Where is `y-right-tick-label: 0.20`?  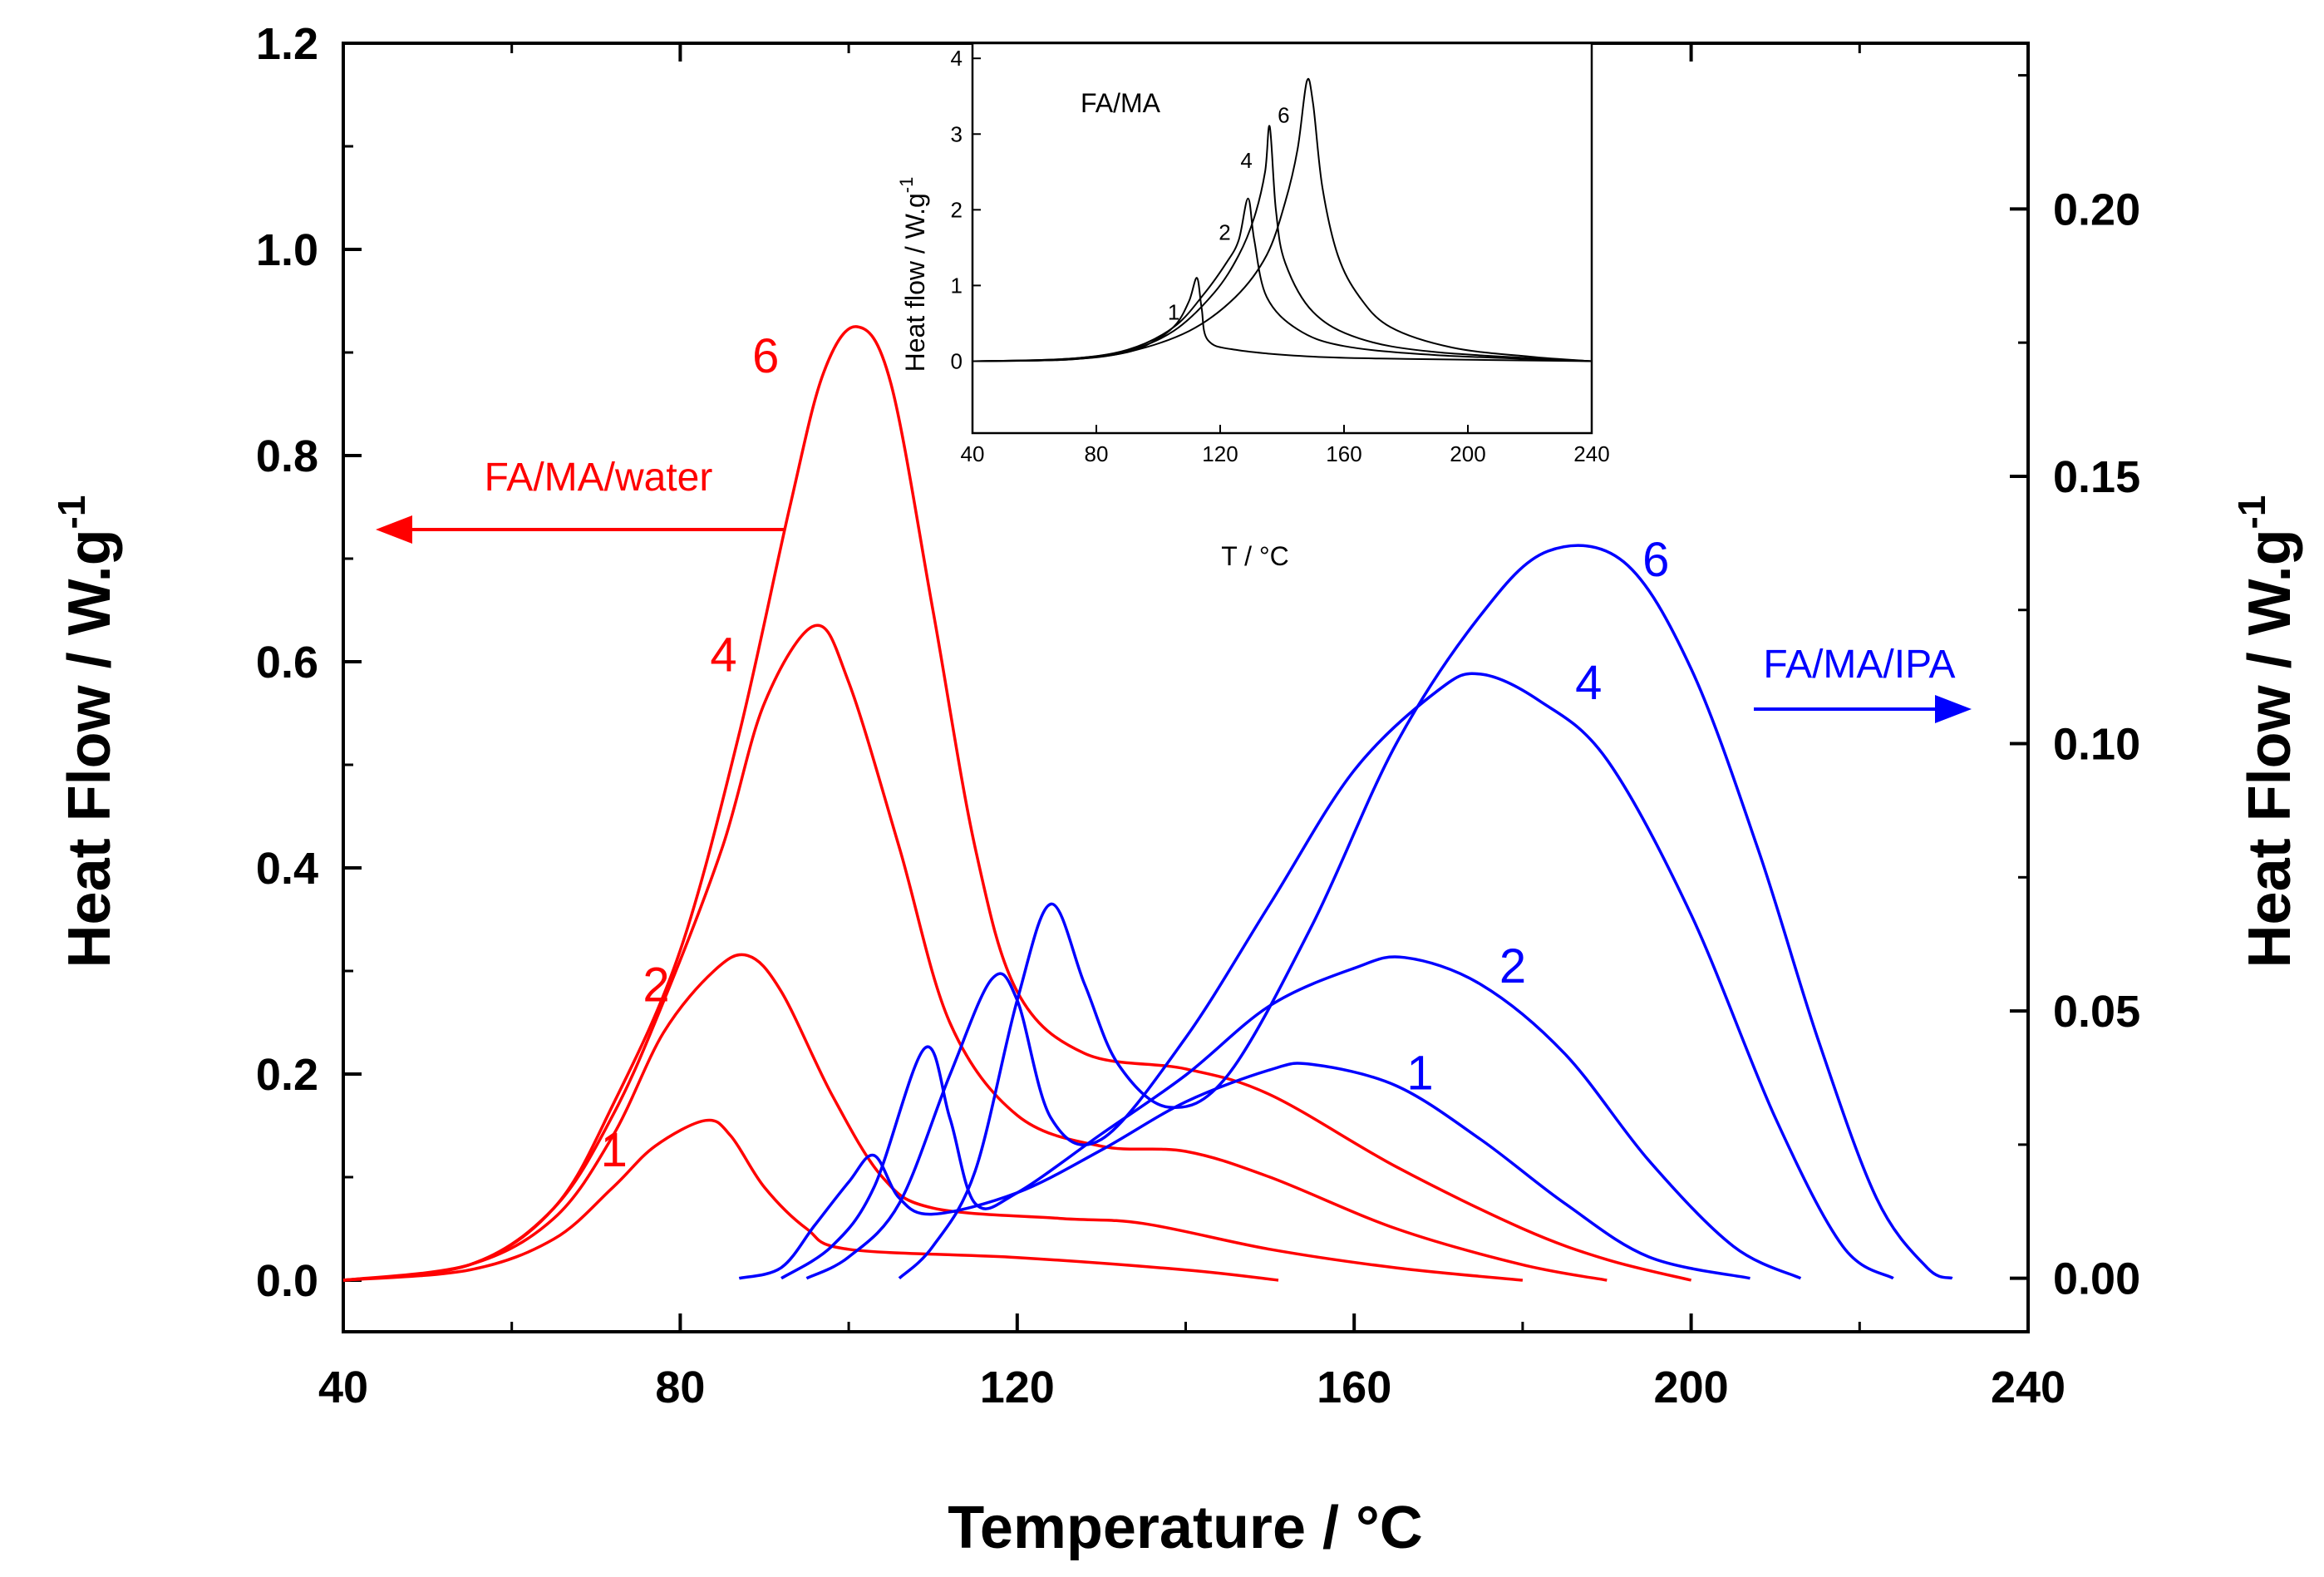
y-right-tick-label: 0.20 is located at coordinates (2096, 209).